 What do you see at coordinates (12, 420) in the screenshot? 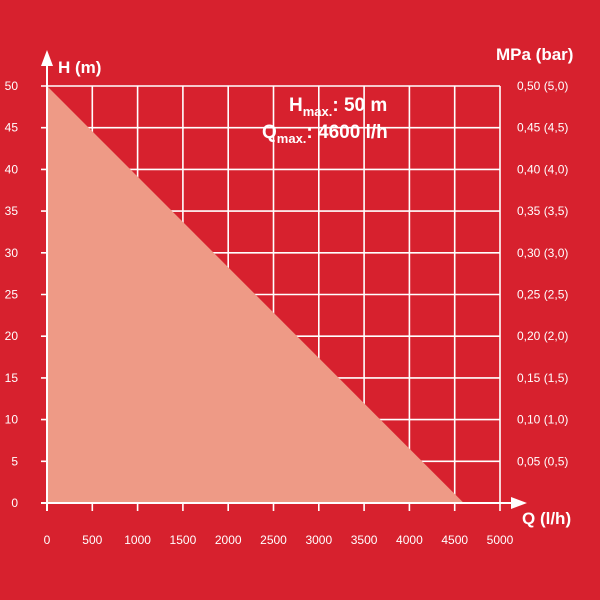
I see `y-tick-label: 10` at bounding box center [12, 420].